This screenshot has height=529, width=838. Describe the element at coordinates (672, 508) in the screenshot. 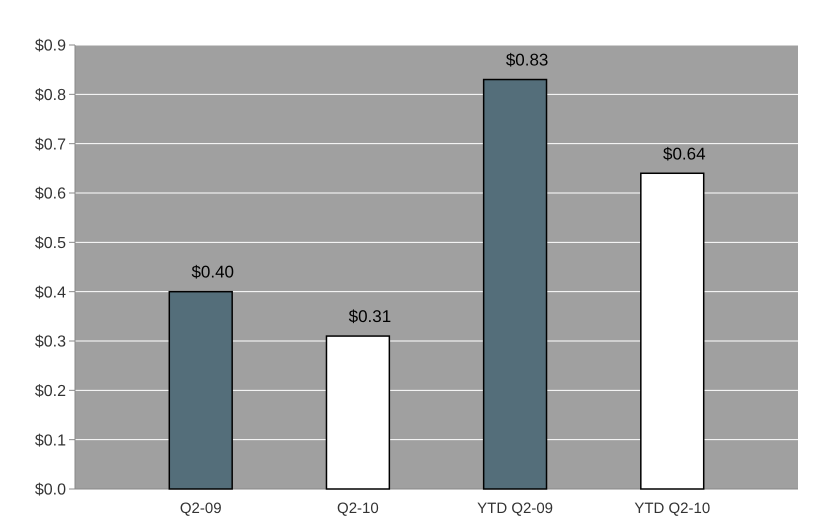

I see `x-tick-label: YTD Q2-10` at that location.